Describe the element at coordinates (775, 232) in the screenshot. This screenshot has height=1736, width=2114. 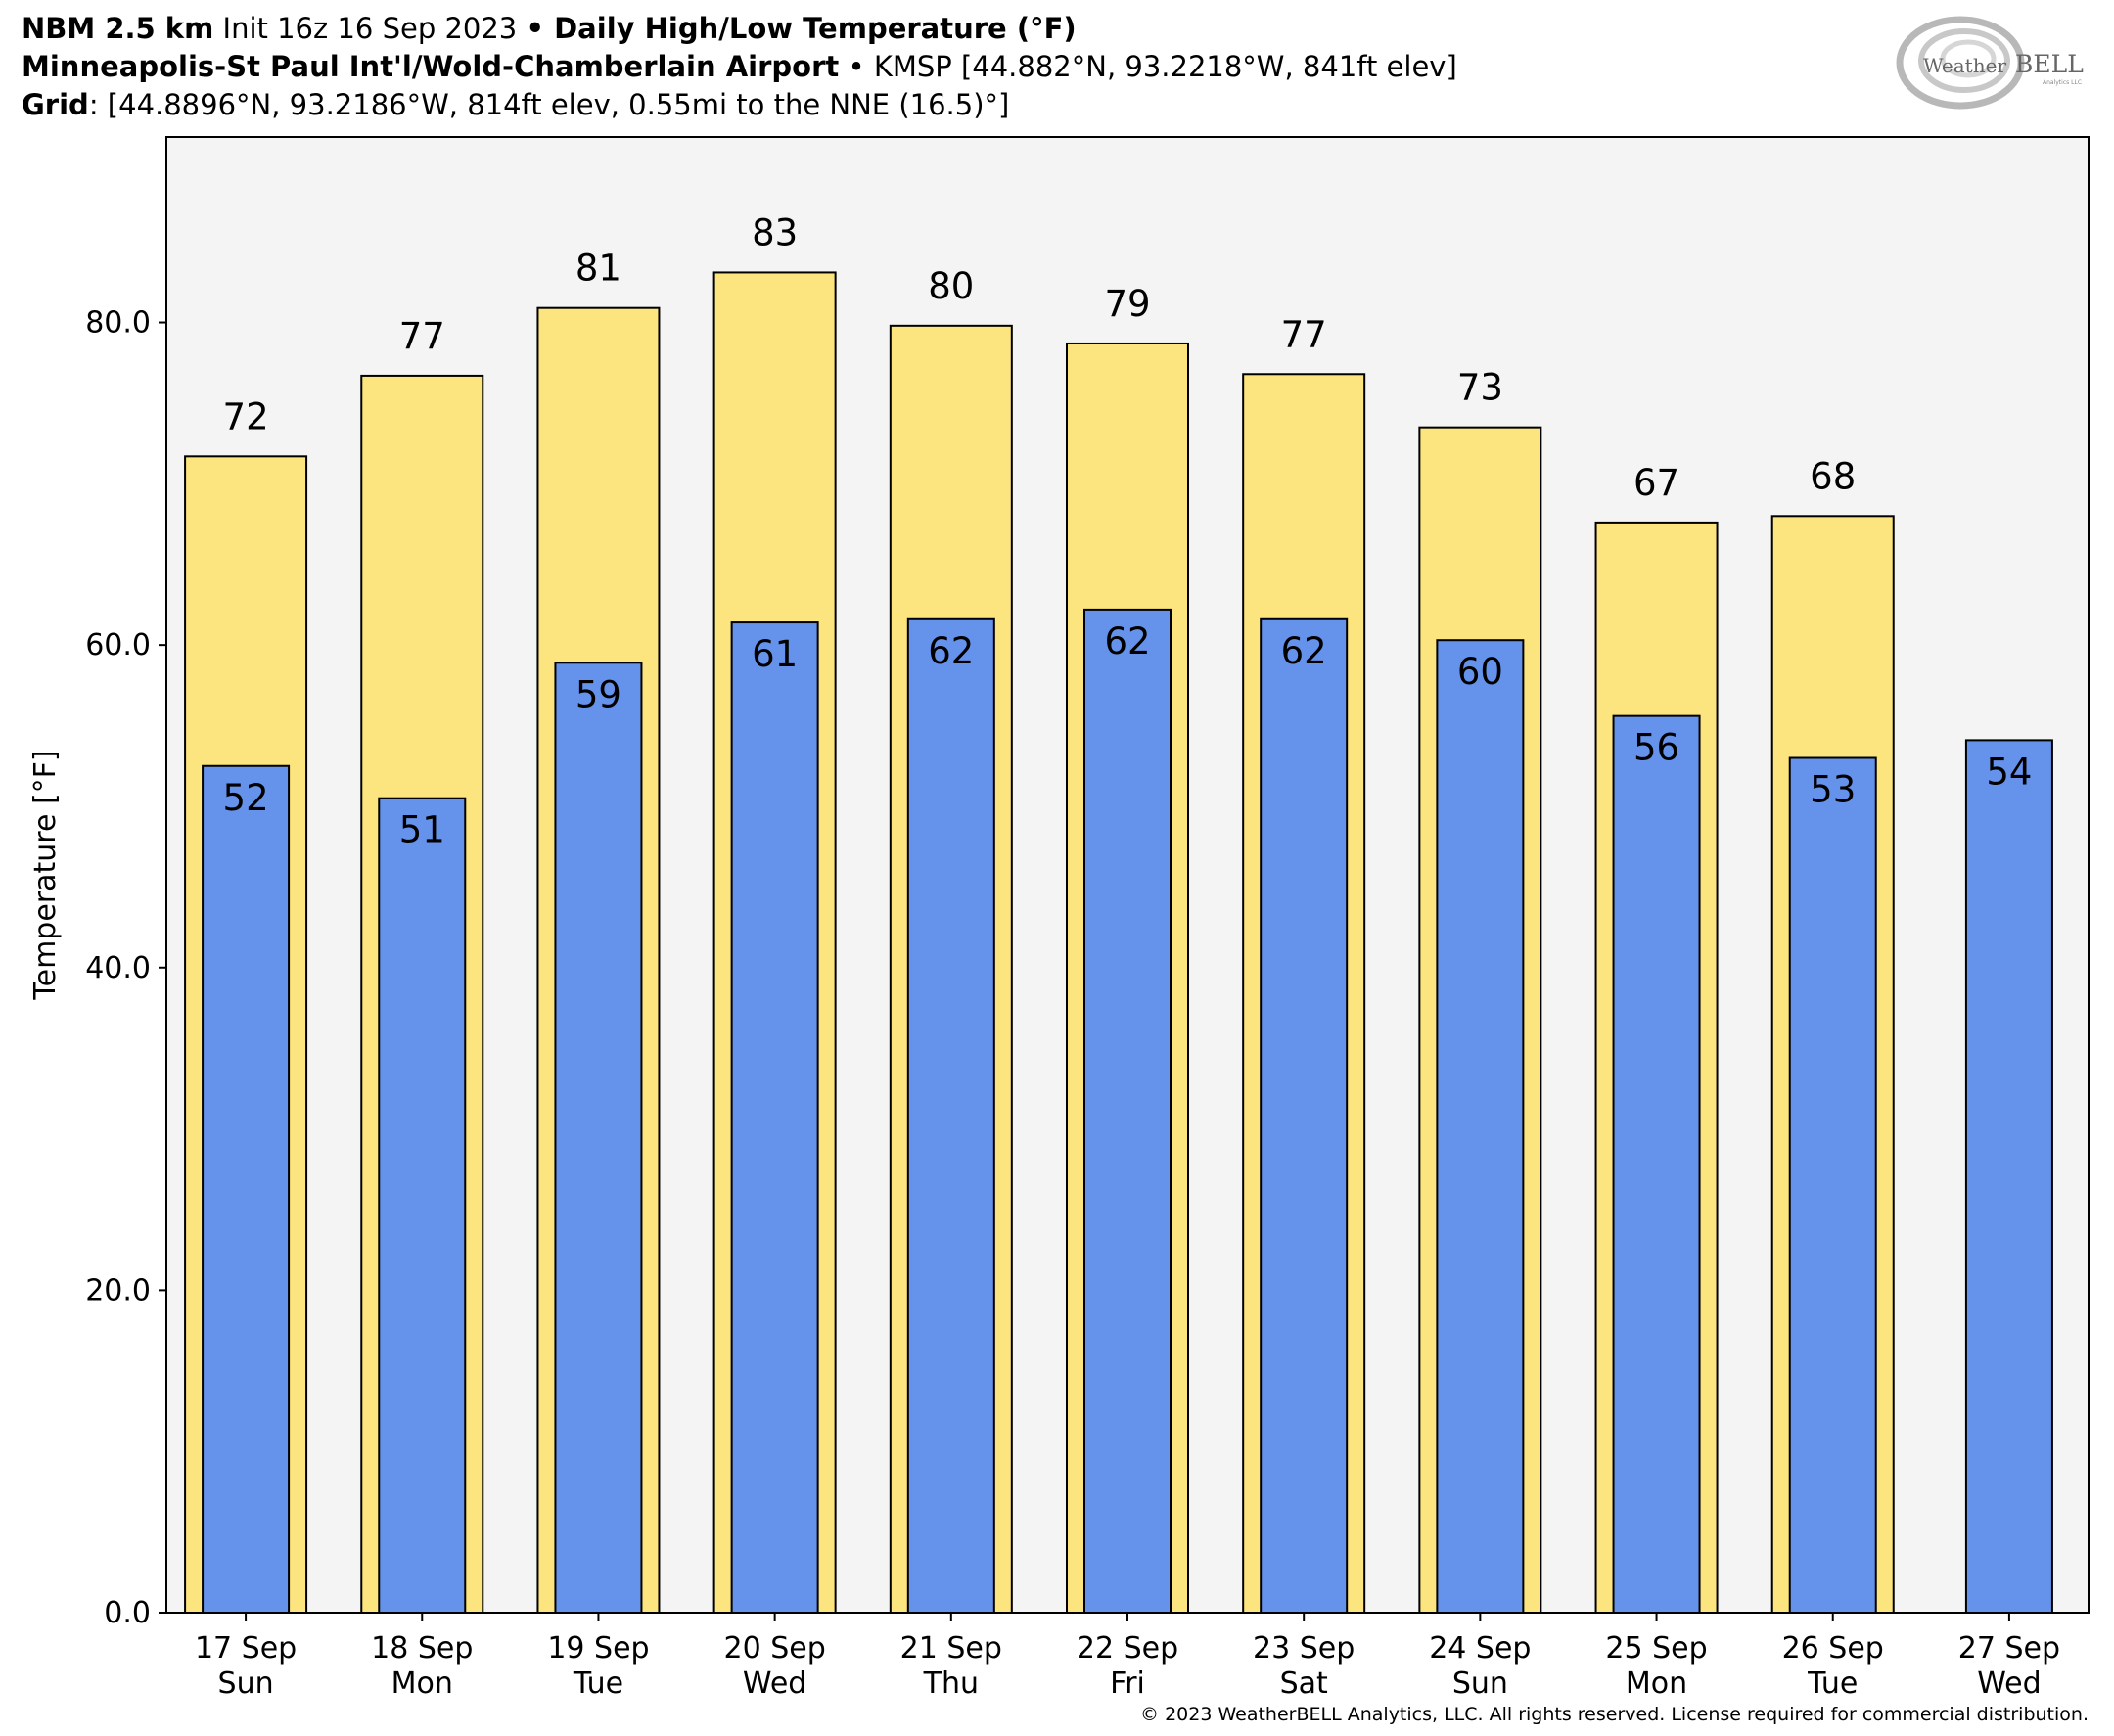
I see `high-temp-label: 83` at that location.